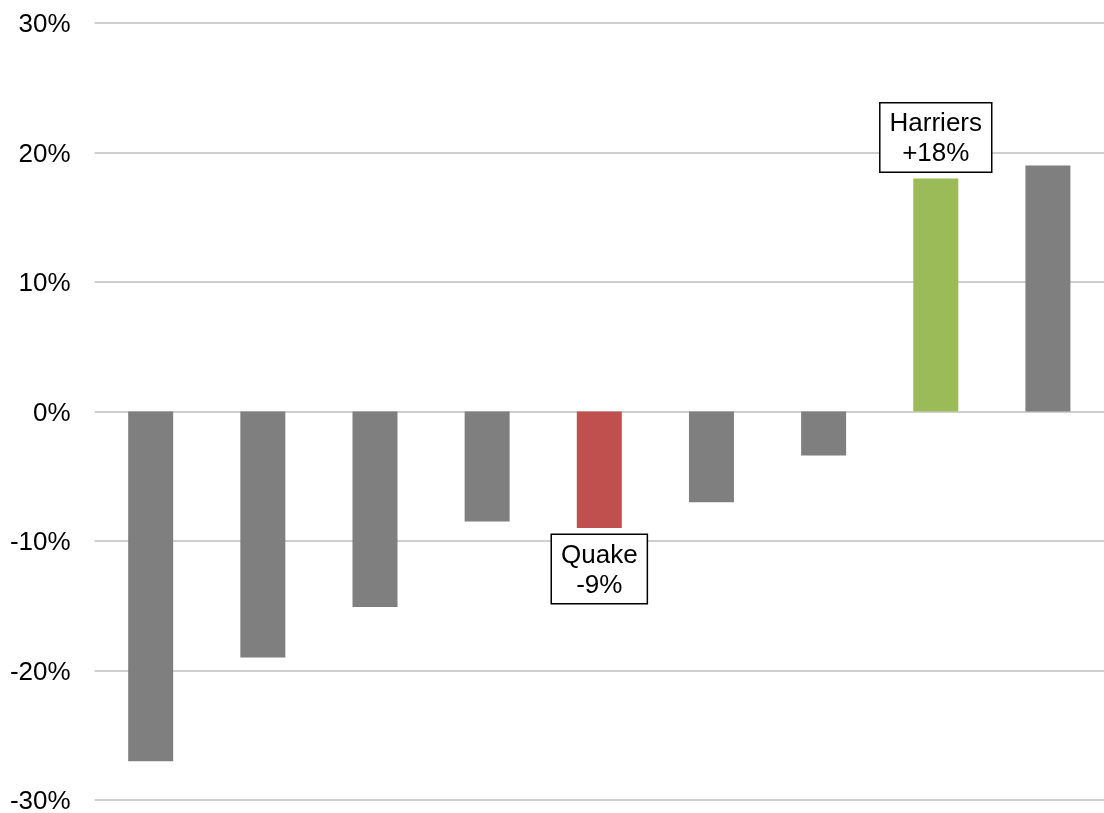  I want to click on y-tick-label: 30%, so click(44, 23).